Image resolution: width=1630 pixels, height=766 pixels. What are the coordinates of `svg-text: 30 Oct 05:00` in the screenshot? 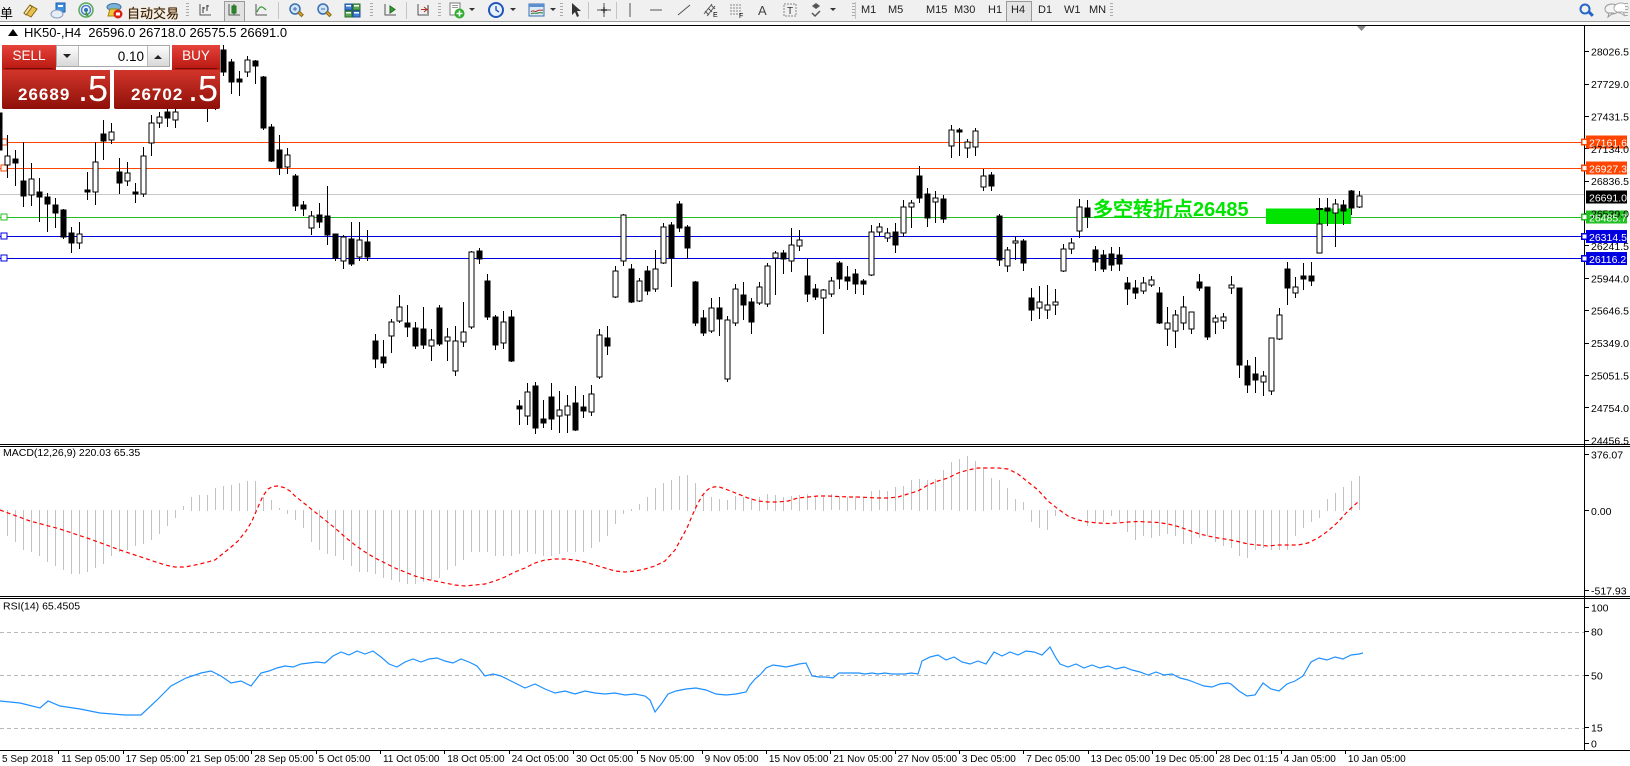 It's located at (605, 759).